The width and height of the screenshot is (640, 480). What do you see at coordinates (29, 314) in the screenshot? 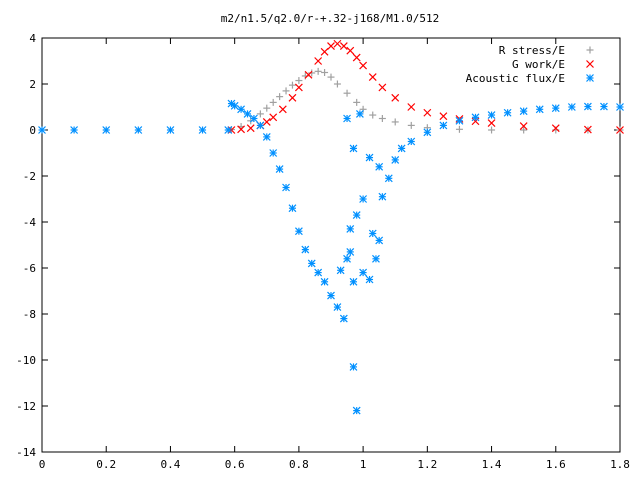
I see `y-tick-label: -8` at bounding box center [29, 314].